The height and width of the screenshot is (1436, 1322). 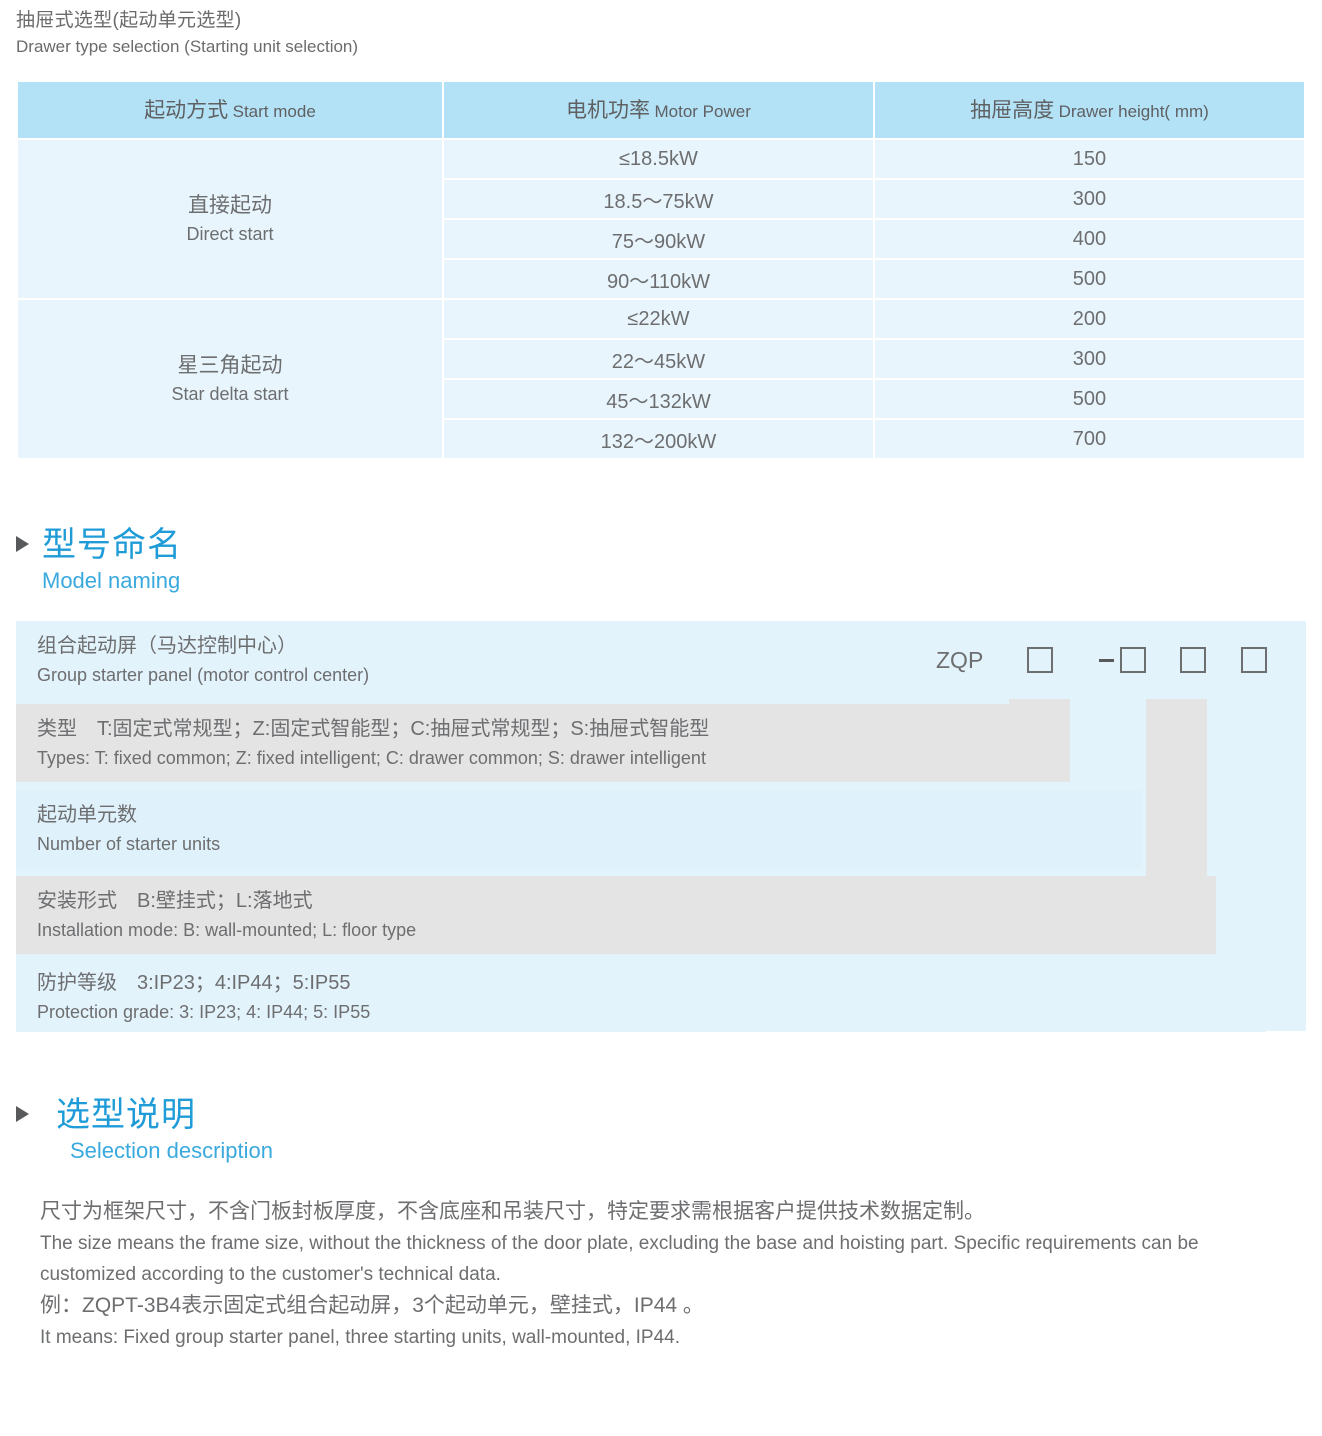 What do you see at coordinates (960, 660) in the screenshot?
I see `model-code-prefix: ZQP` at bounding box center [960, 660].